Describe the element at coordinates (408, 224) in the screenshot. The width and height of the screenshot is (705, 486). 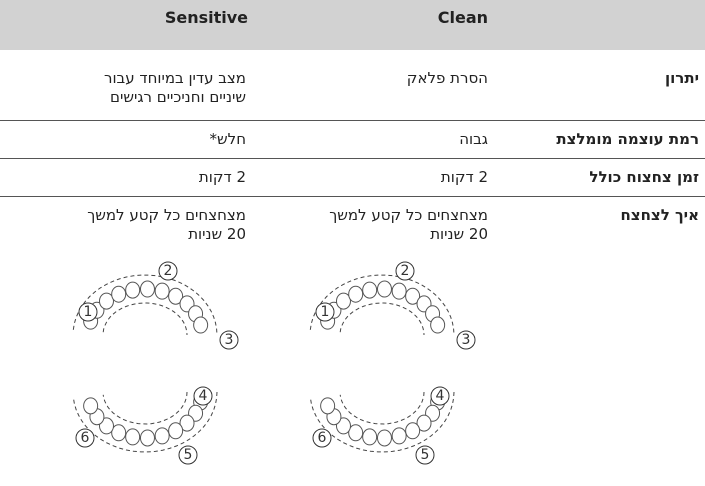
I see `clean-cell: מצחצחים כל קטע למשך 20 שניות` at that location.